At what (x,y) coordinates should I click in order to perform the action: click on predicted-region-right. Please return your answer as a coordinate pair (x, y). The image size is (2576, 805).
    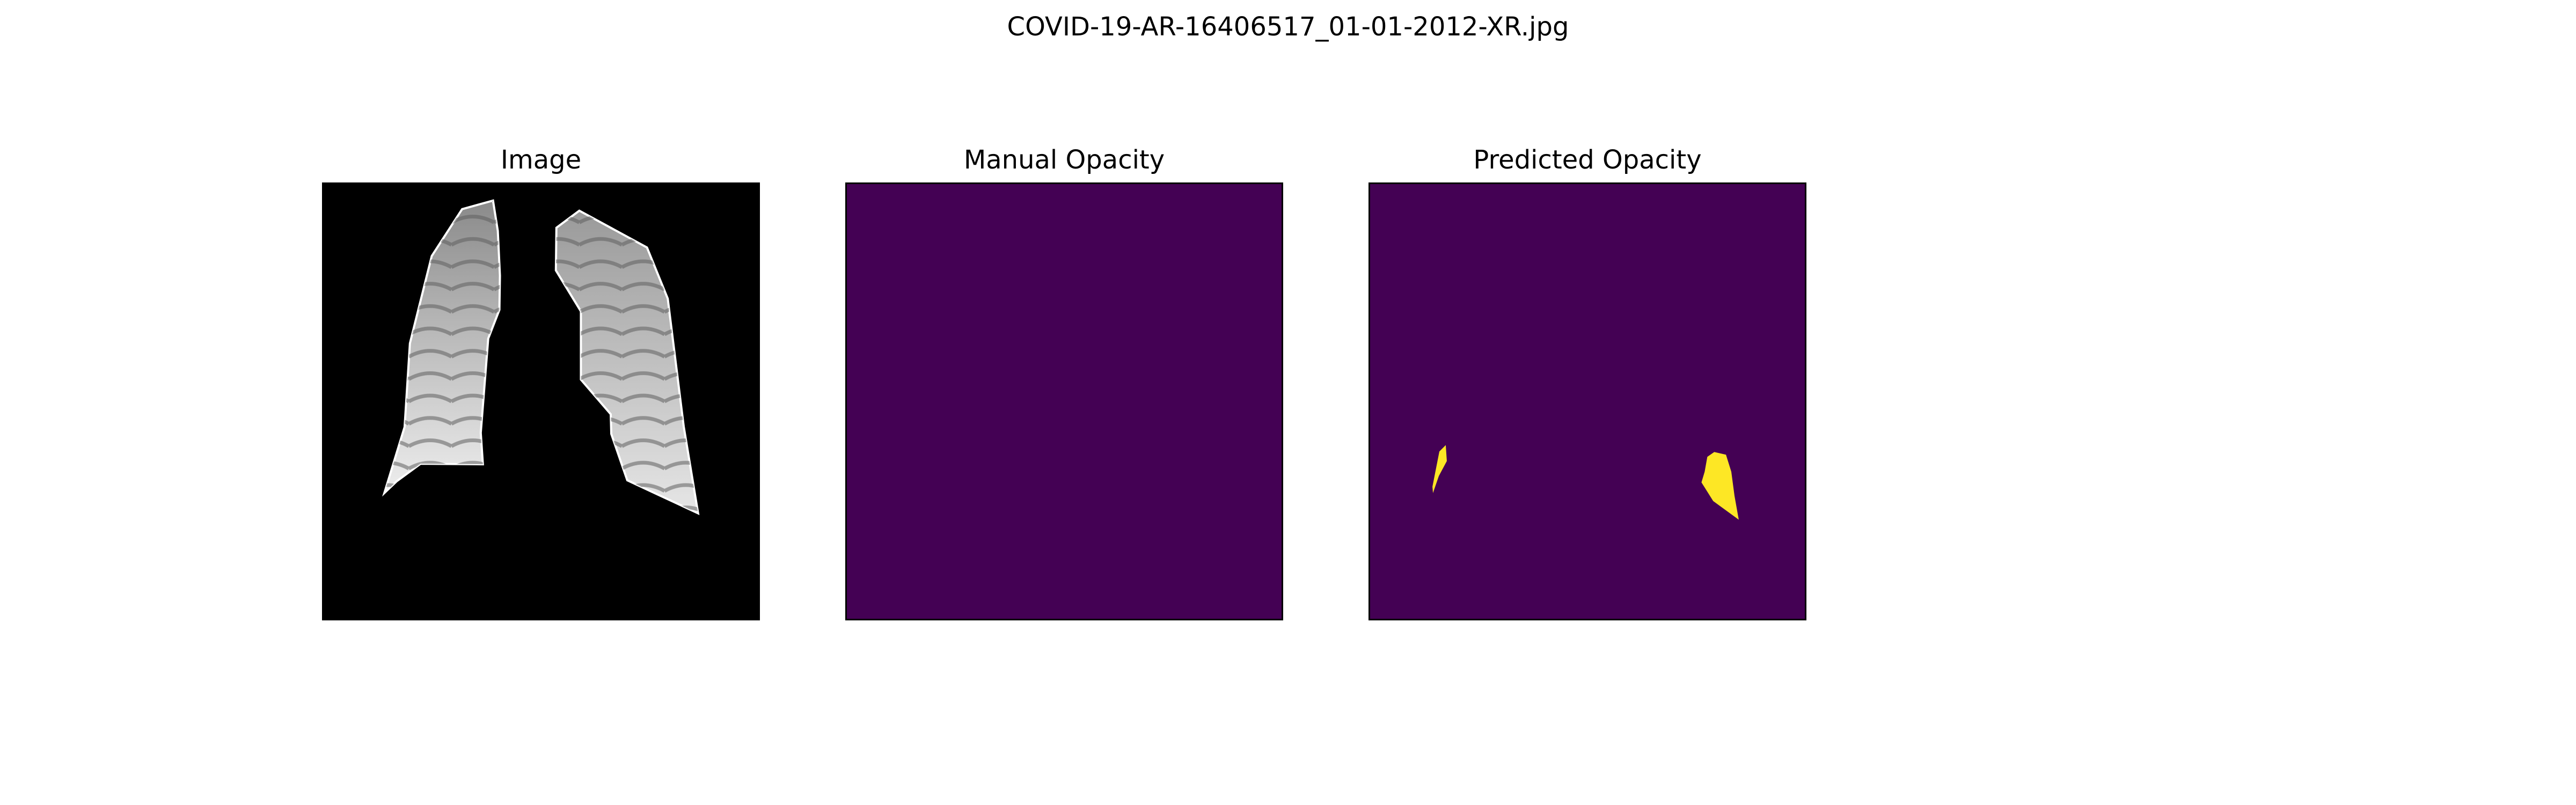
    Looking at the image, I should click on (1720, 486).